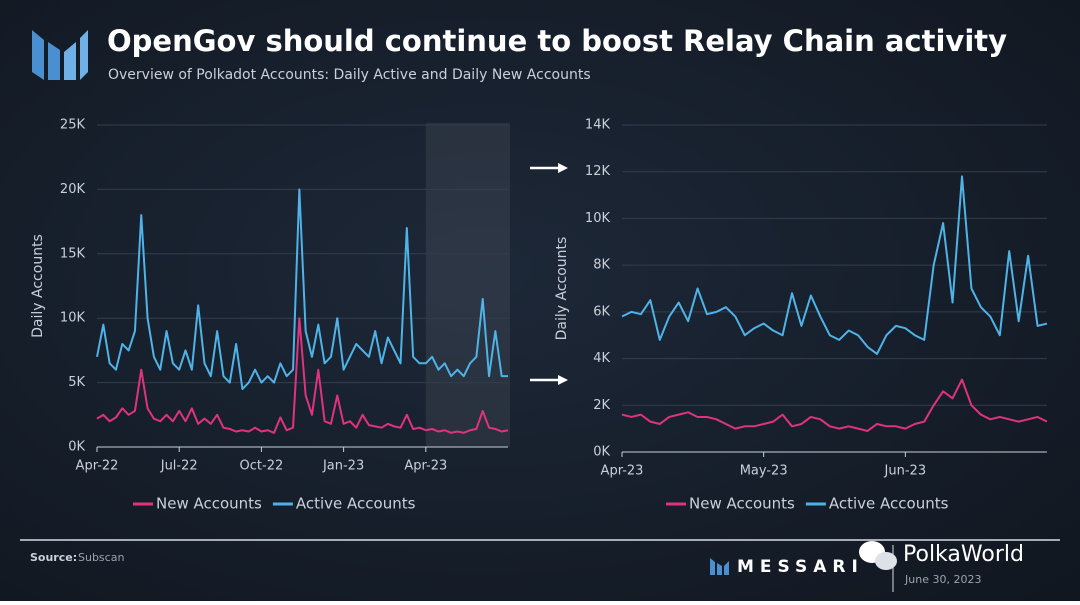 This screenshot has height=605, width=1080. What do you see at coordinates (76, 382) in the screenshot?
I see `y-tick-label: 5K` at bounding box center [76, 382].